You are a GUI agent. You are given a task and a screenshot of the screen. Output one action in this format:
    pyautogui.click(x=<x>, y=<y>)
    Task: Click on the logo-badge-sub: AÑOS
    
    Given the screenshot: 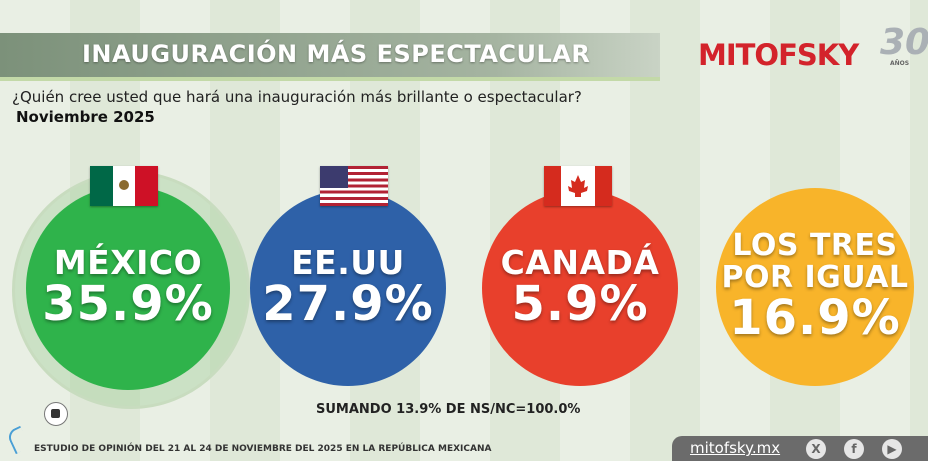 What is the action you would take?
    pyautogui.click(x=900, y=63)
    